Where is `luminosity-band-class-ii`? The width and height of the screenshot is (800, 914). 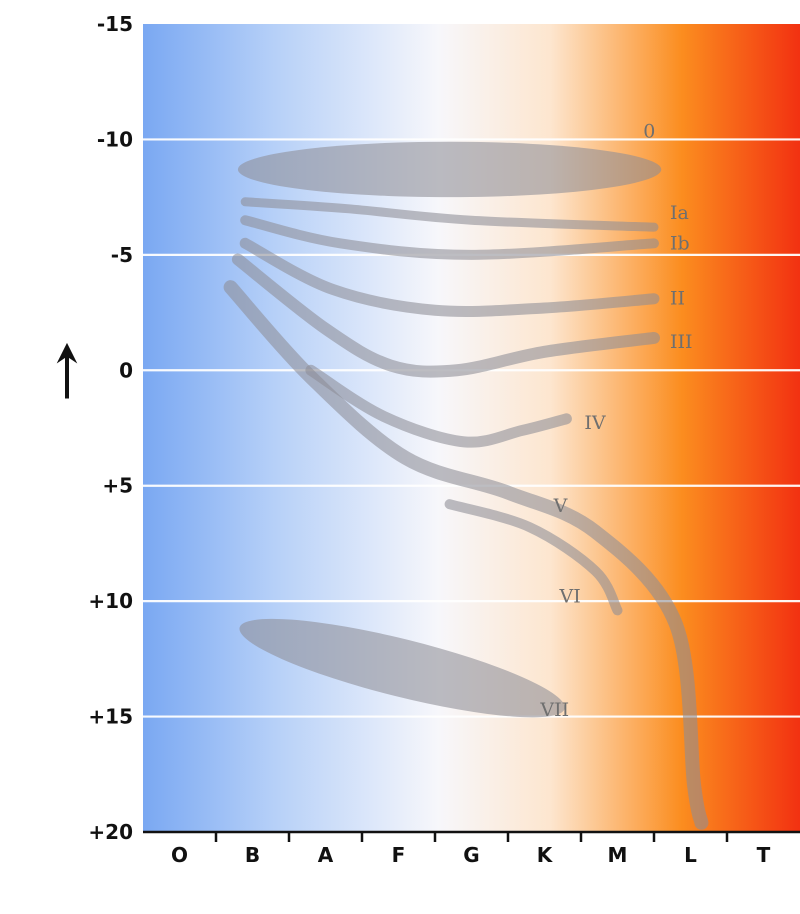
luminosity-band-class-ii is located at coordinates (449, 277).